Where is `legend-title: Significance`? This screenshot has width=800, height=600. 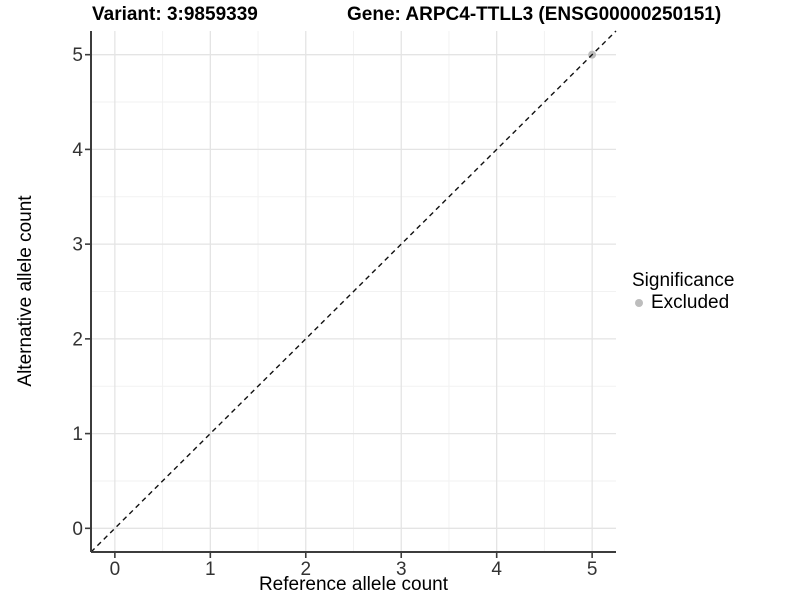 legend-title: Significance is located at coordinates (683, 280).